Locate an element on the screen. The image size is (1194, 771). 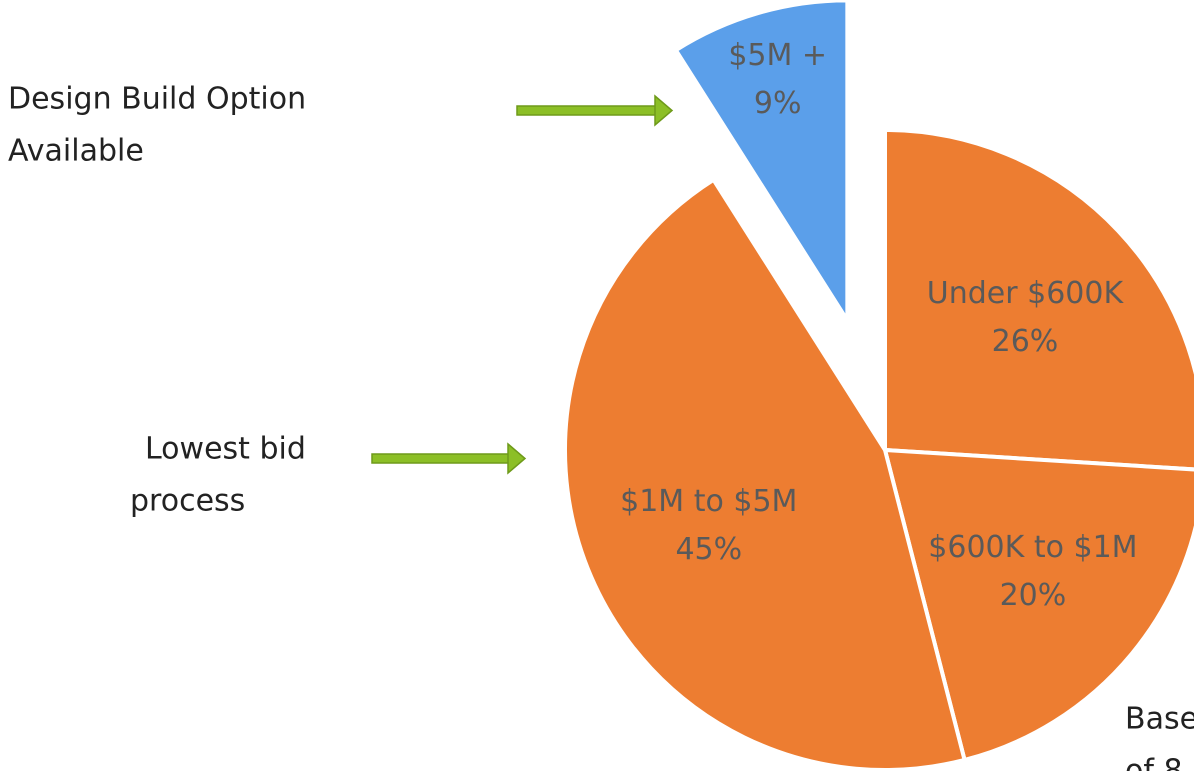
annotation: Lowest bid is located at coordinates (225, 449).